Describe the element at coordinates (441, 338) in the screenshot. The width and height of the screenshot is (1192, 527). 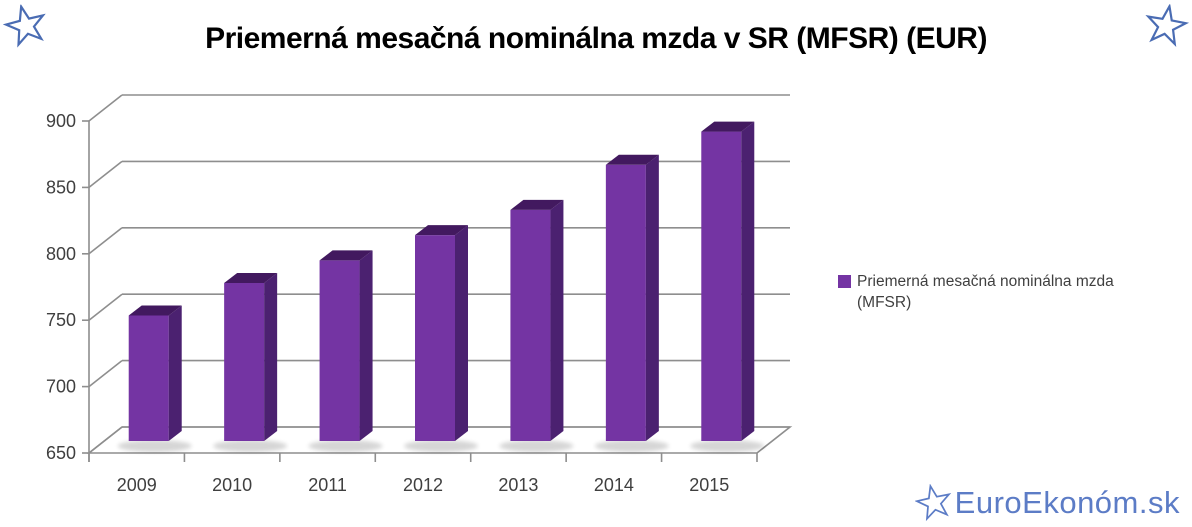
I see `bar-2012` at that location.